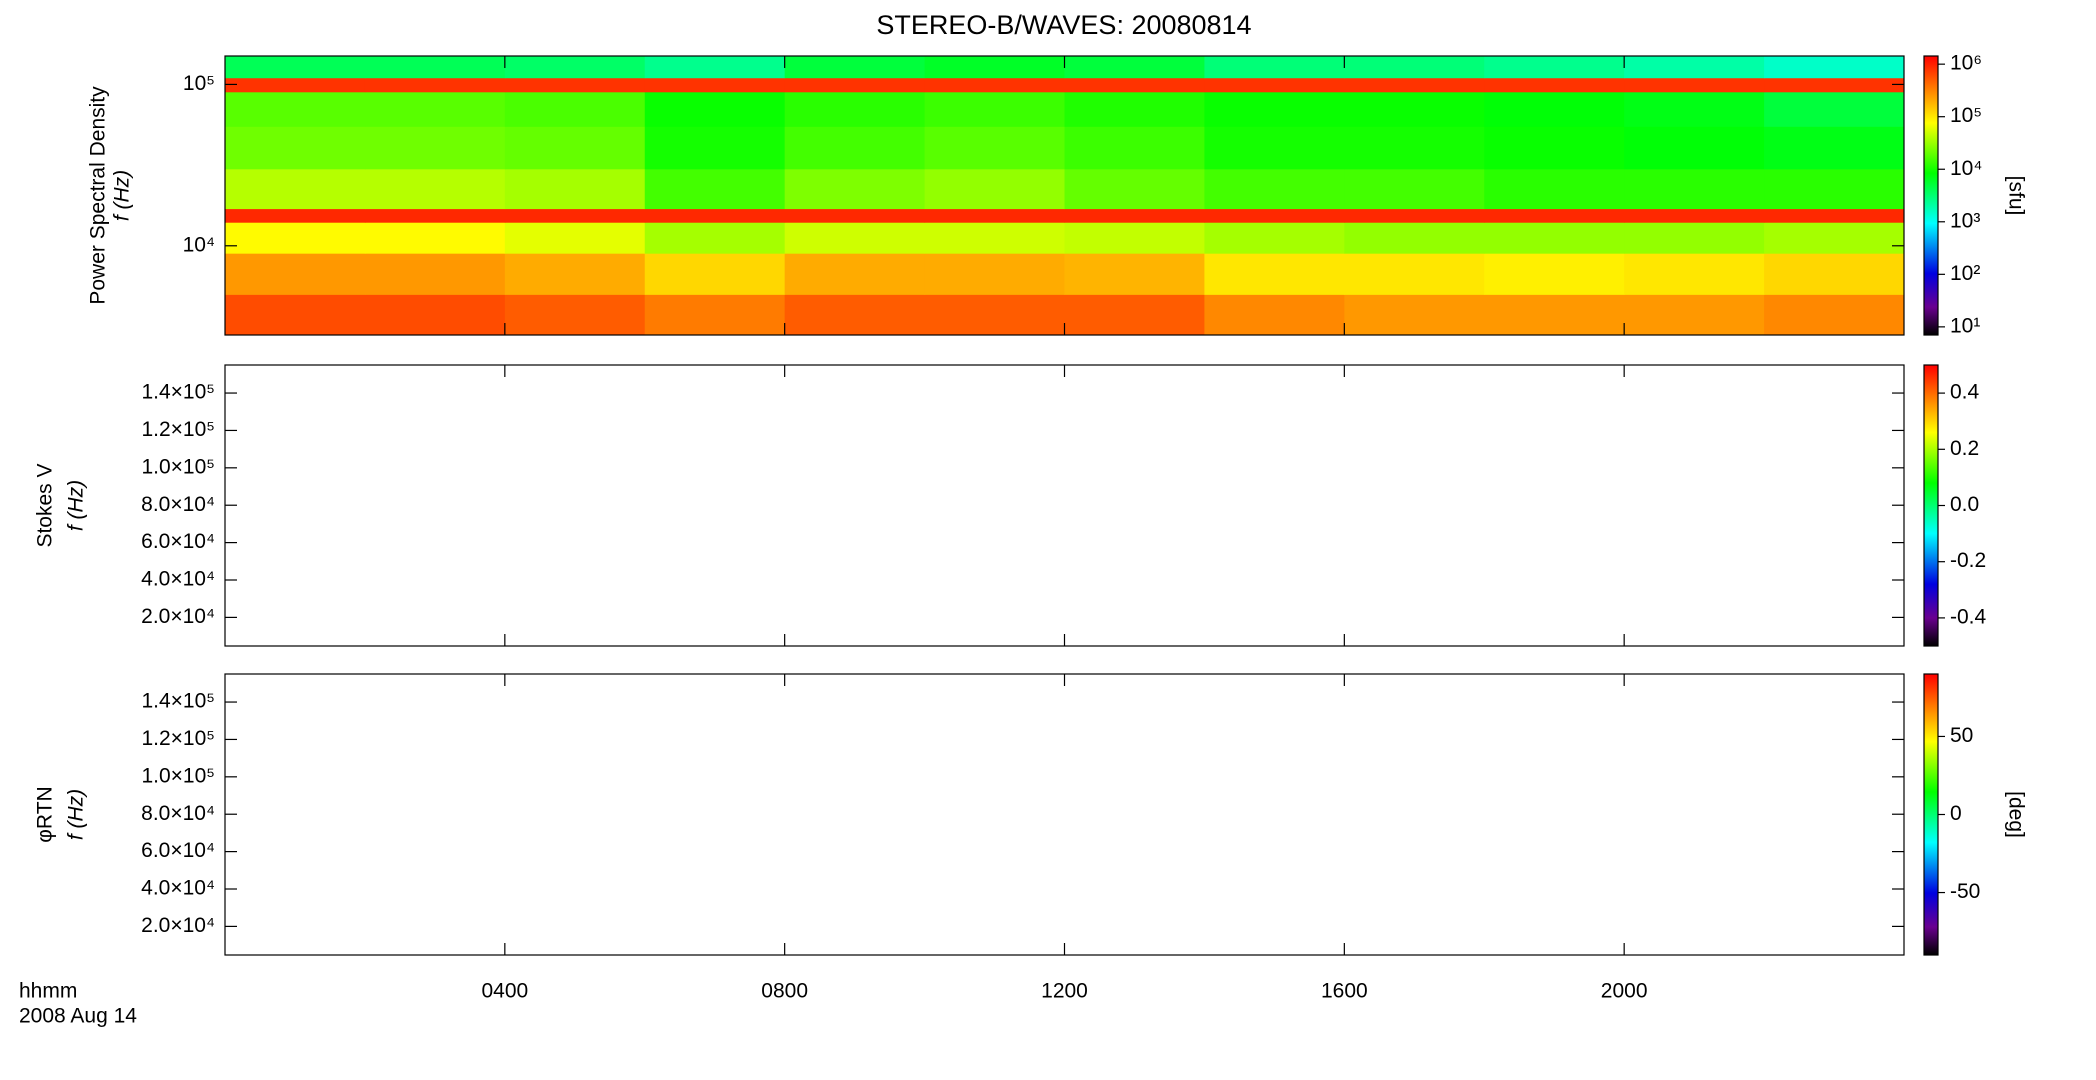  Describe the element at coordinates (1968, 616) in the screenshot. I see `colorbar-tick-label: -0.4` at that location.